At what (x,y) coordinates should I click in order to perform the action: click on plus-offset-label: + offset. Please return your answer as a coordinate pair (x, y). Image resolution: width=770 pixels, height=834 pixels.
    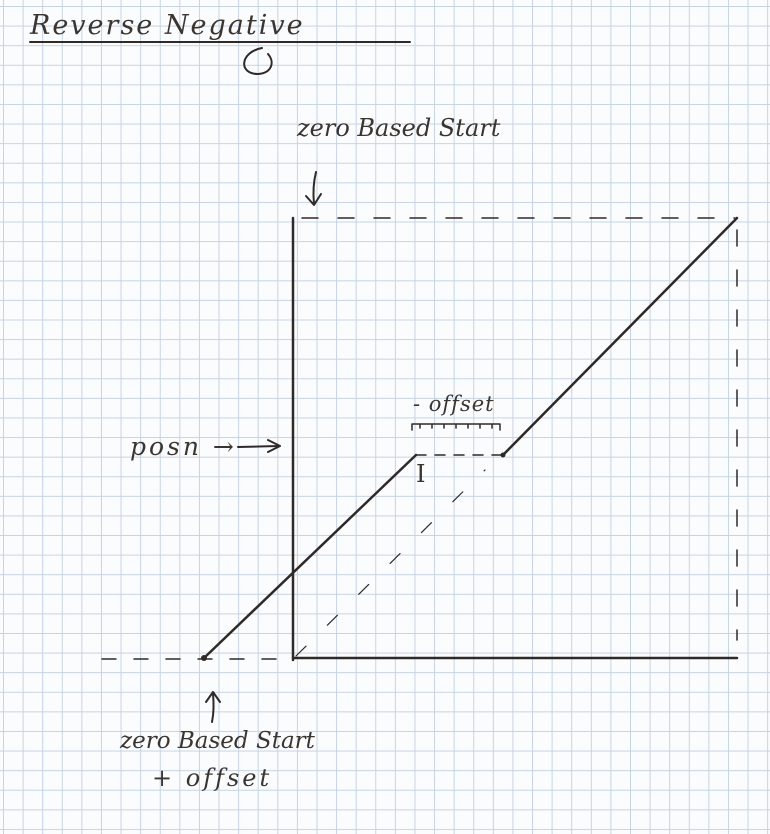
    Looking at the image, I should click on (212, 778).